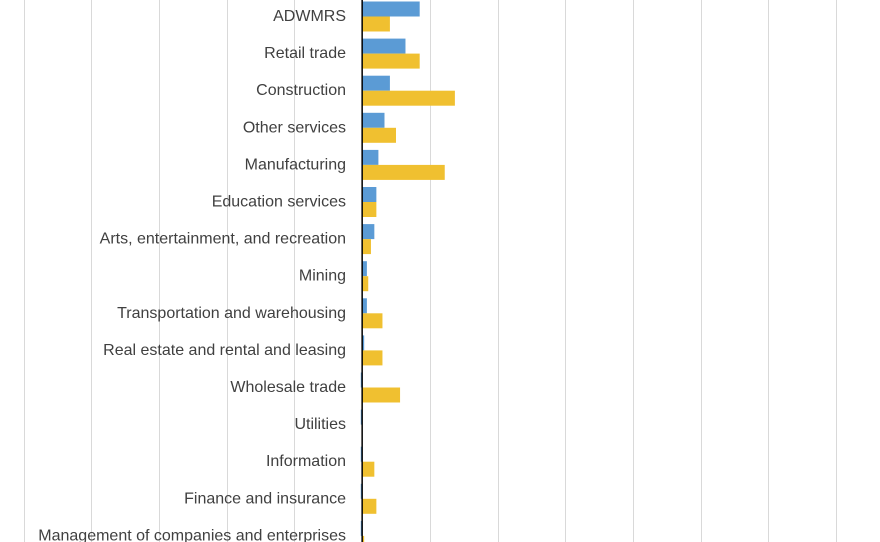  Describe the element at coordinates (305, 53) in the screenshot. I see `category-label: Retail trade` at that location.